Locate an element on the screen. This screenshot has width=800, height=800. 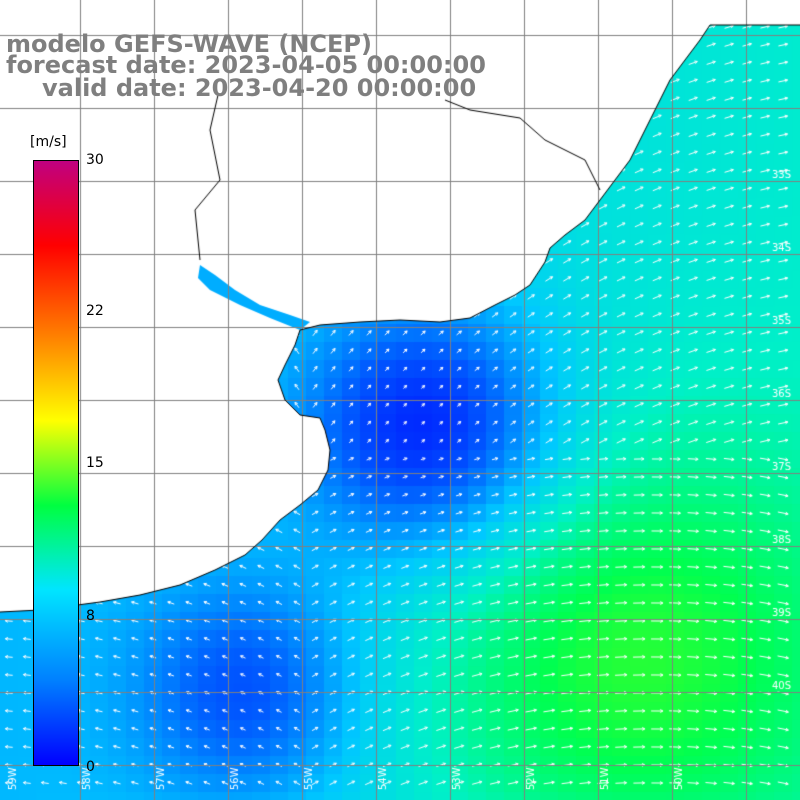
colorbar-tick-0: 0 is located at coordinates (90, 767).